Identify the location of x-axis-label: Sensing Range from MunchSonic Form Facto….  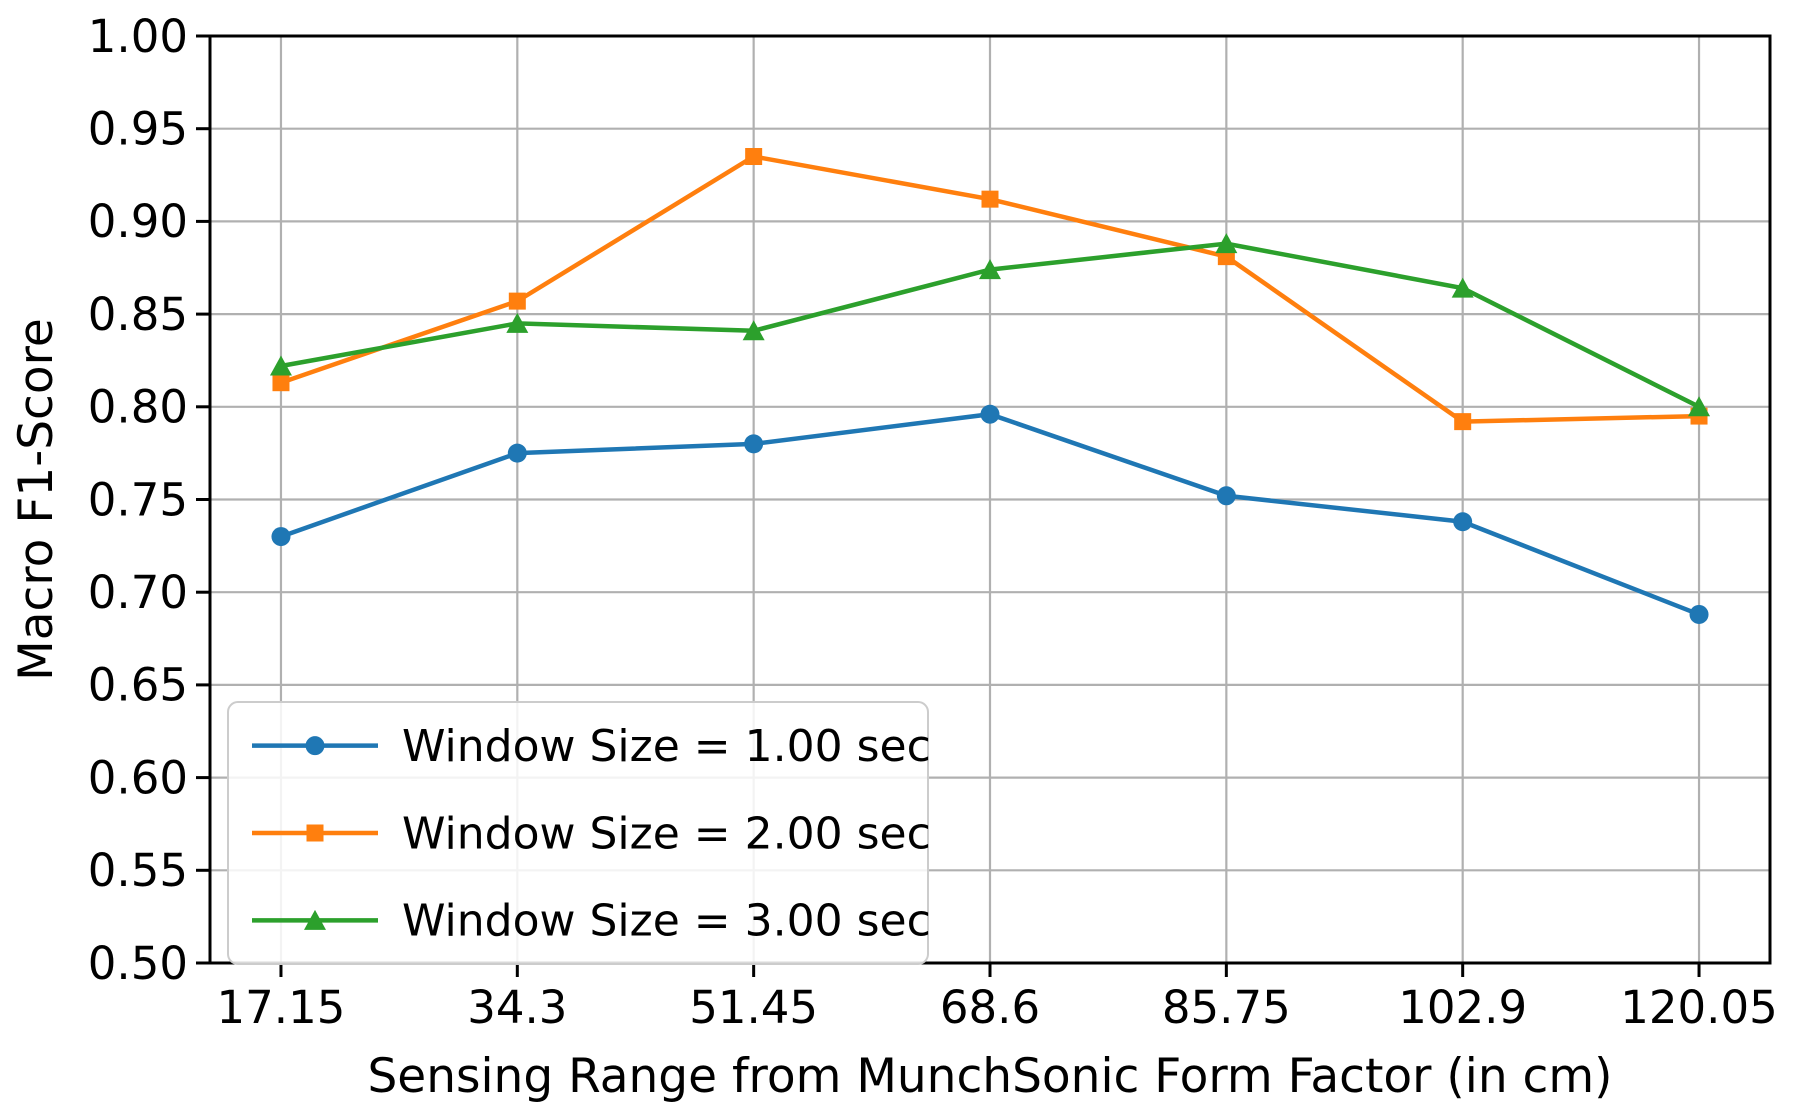
(989, 1076).